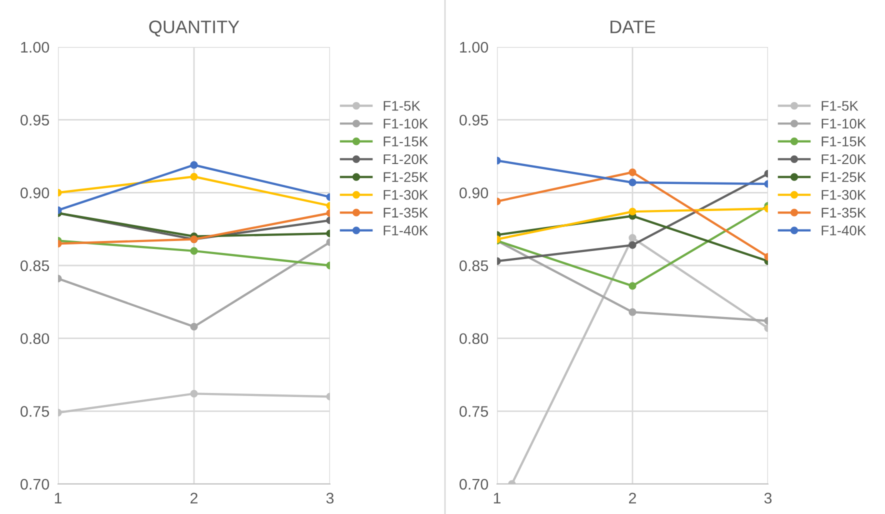  What do you see at coordinates (194, 28) in the screenshot?
I see `chart-title: QUANTITY` at bounding box center [194, 28].